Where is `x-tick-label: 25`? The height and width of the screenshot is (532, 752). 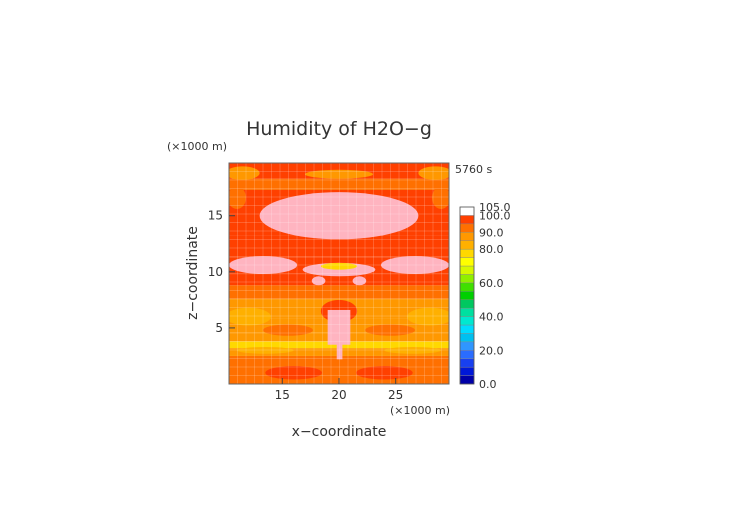
x-tick-label: 25 is located at coordinates (395, 395).